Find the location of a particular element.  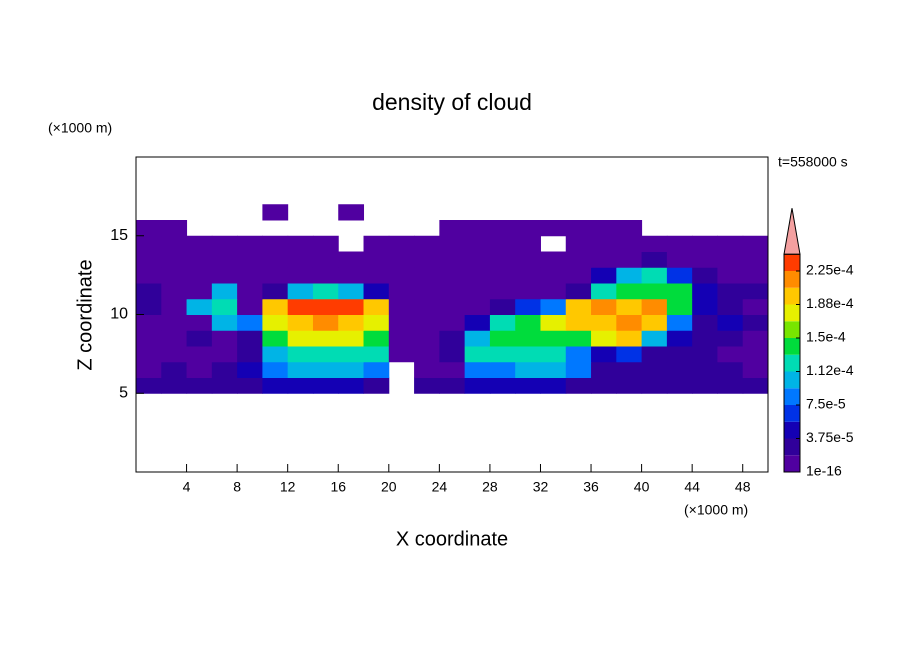

colorbar-label: 1.12e-4 is located at coordinates (830, 370).